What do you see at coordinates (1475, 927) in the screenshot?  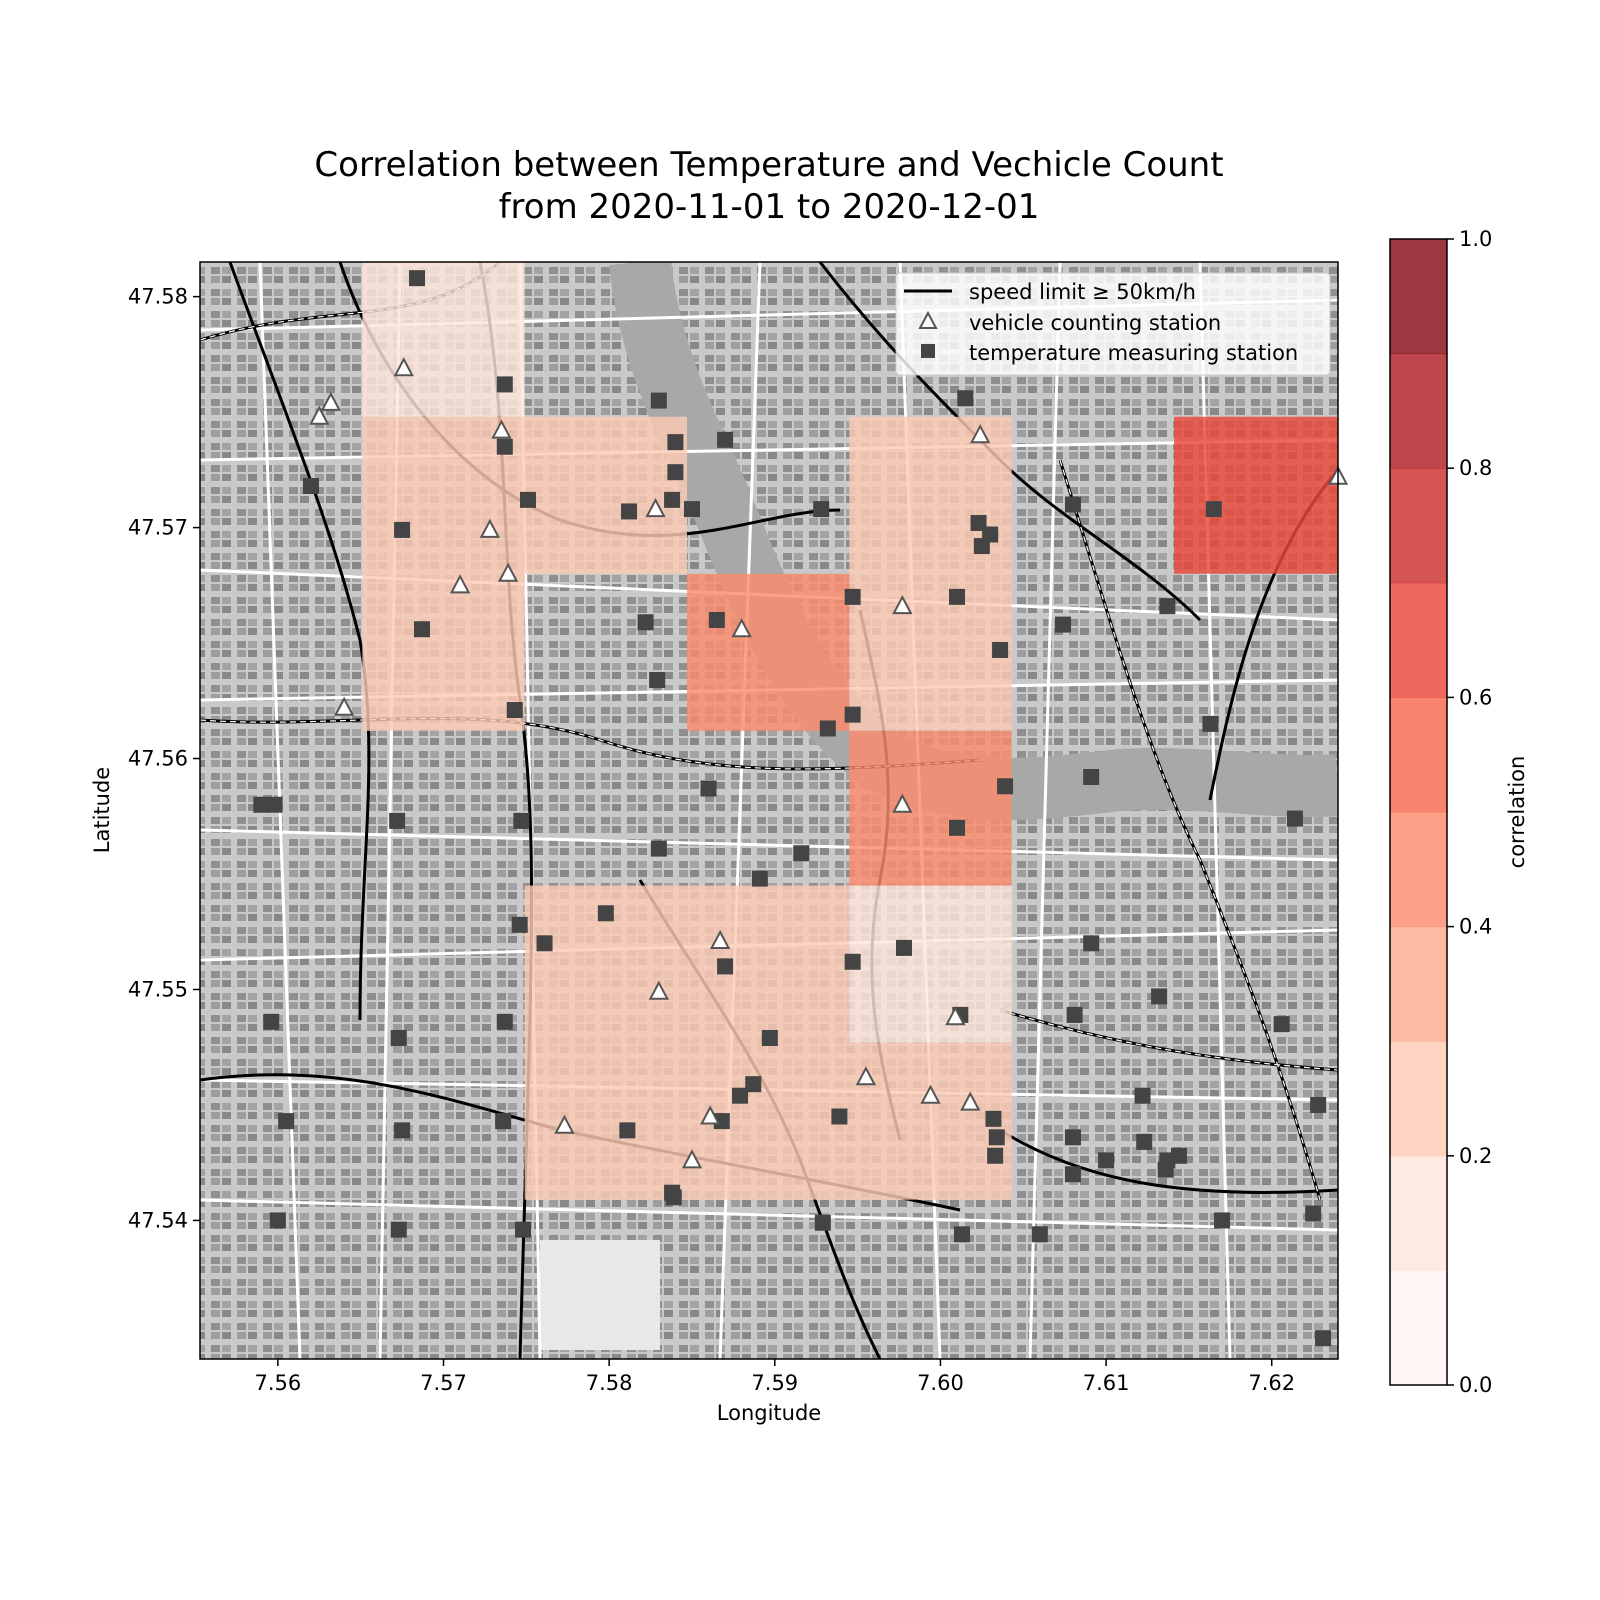 I see `colorbar-tick-label: 0.4` at bounding box center [1475, 927].